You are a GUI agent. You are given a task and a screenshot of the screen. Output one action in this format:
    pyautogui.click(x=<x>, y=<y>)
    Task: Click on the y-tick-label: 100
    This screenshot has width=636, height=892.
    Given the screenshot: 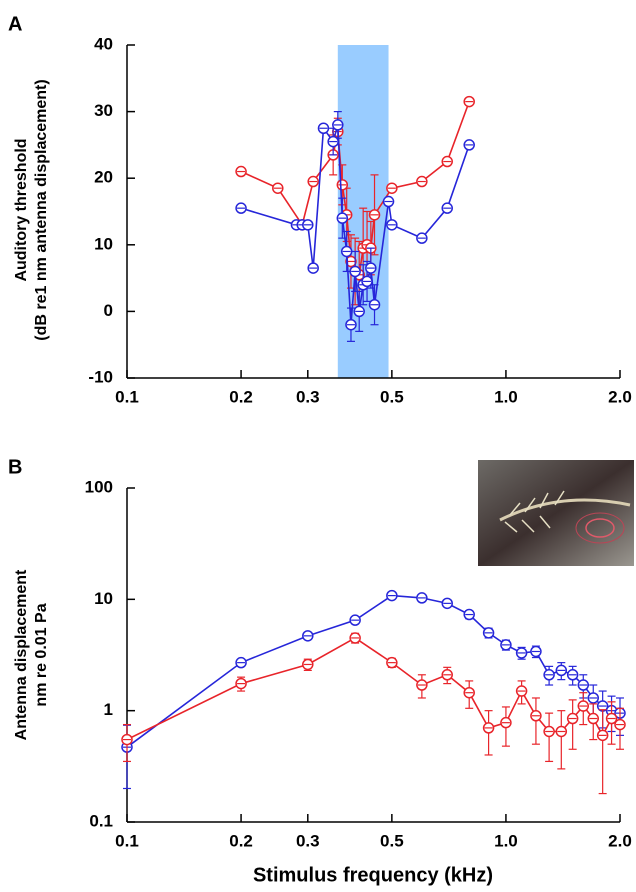 What is the action you would take?
    pyautogui.click(x=99, y=486)
    